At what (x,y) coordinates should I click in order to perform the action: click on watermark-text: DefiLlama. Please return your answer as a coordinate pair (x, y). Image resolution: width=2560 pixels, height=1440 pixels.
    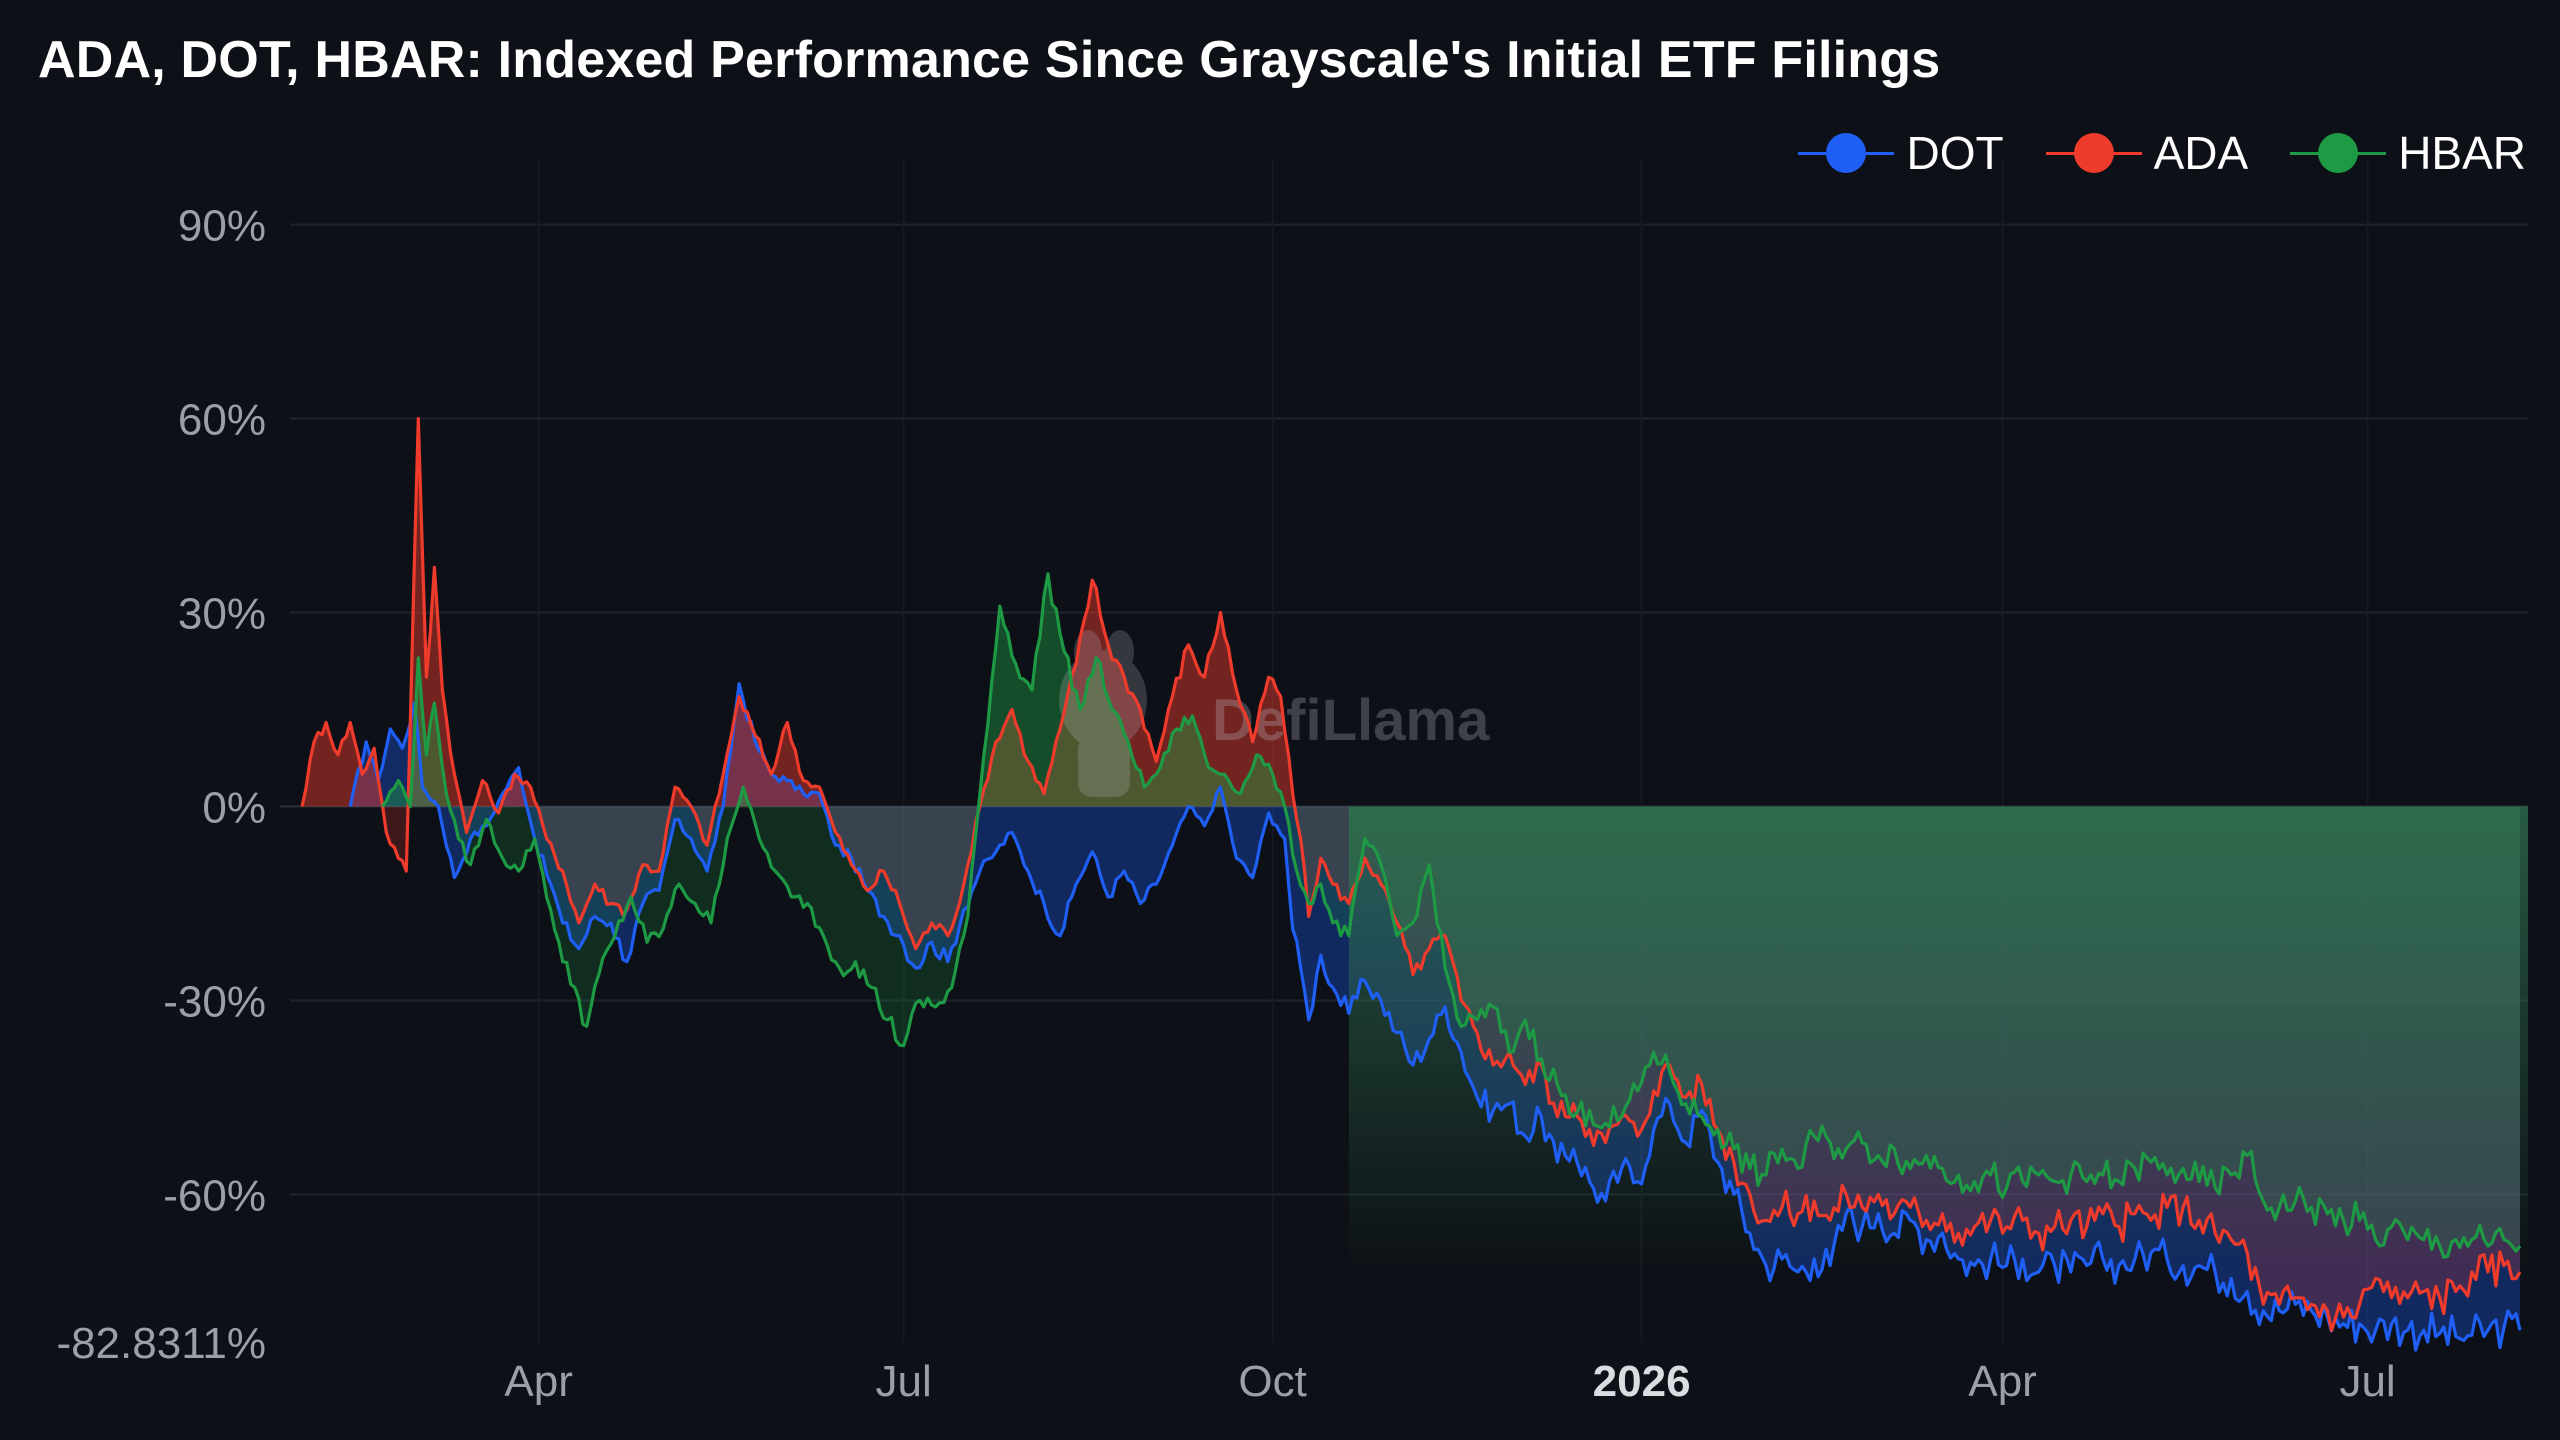
    Looking at the image, I should click on (1351, 720).